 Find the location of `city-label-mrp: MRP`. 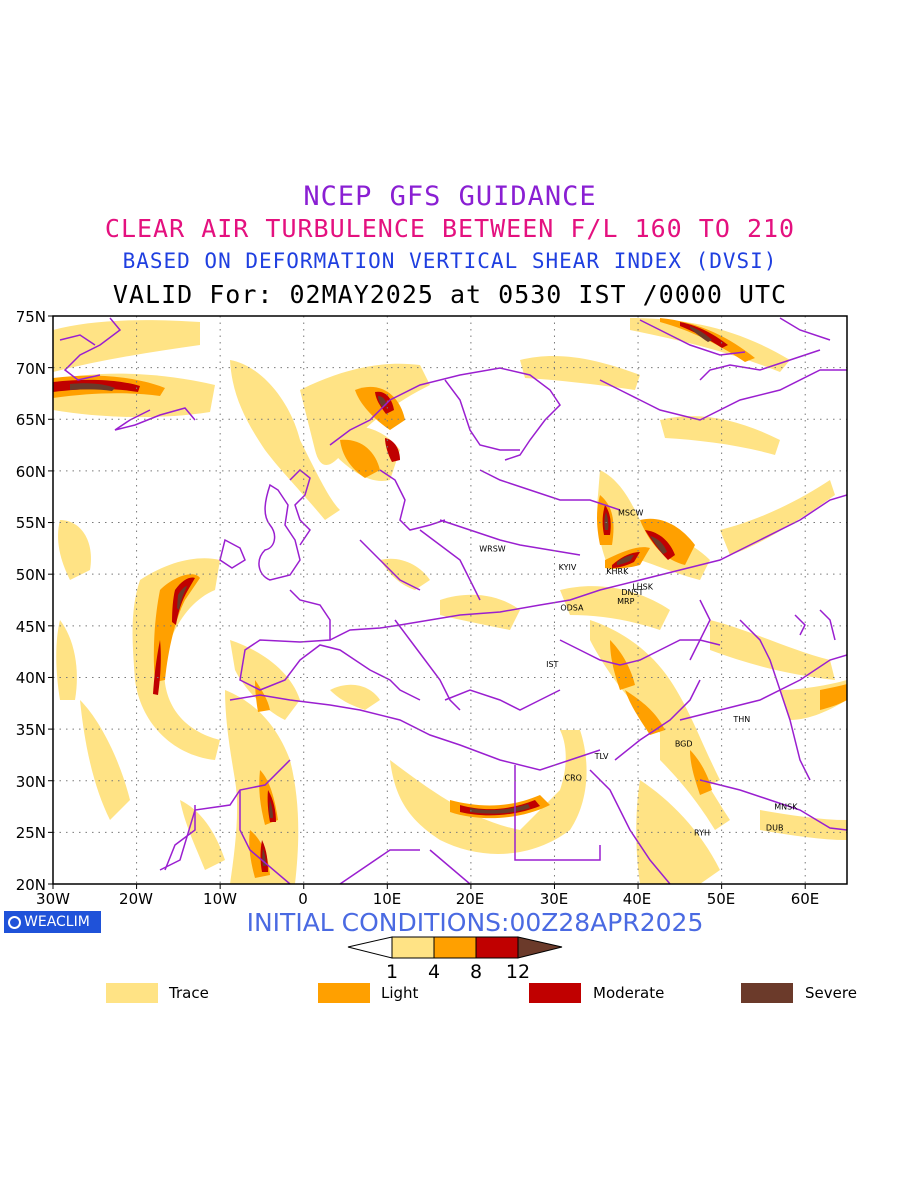

city-label-mrp: MRP is located at coordinates (625, 601).